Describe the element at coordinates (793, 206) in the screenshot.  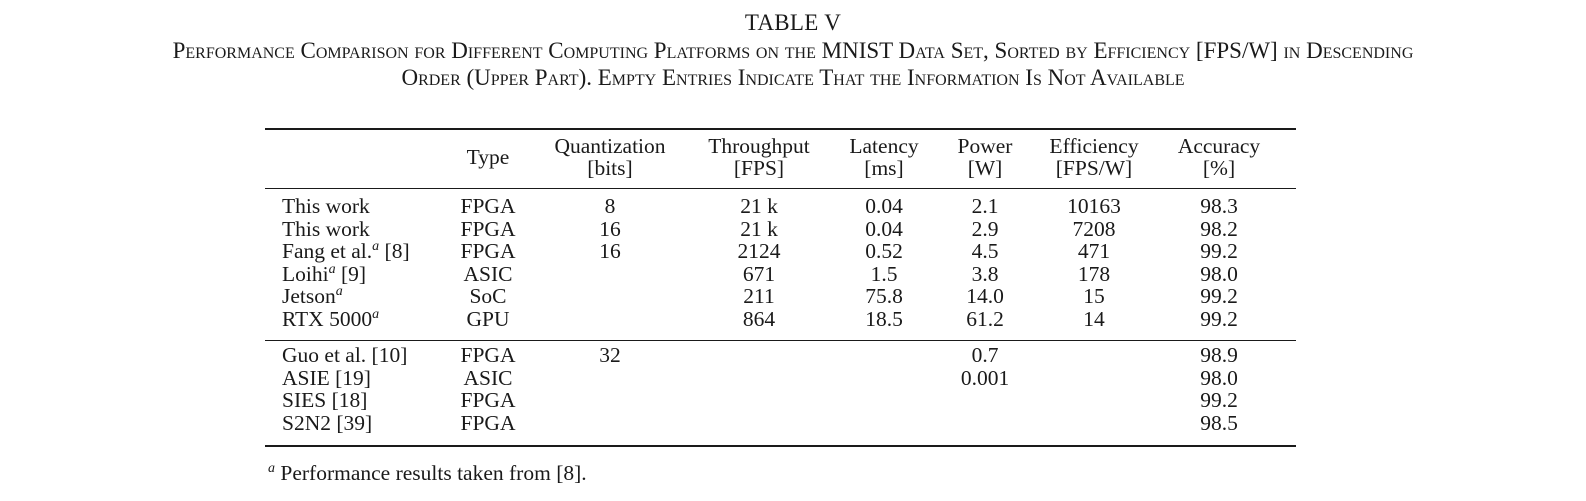
I see `table-row: This work FPGA 8 21 k 0.04 2.1 10163 98.3` at that location.